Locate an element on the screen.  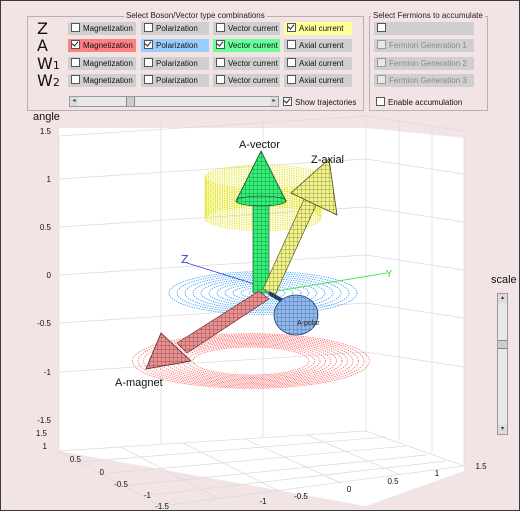
combo-w2-vector-current: Vector current is located at coordinates (246, 80).